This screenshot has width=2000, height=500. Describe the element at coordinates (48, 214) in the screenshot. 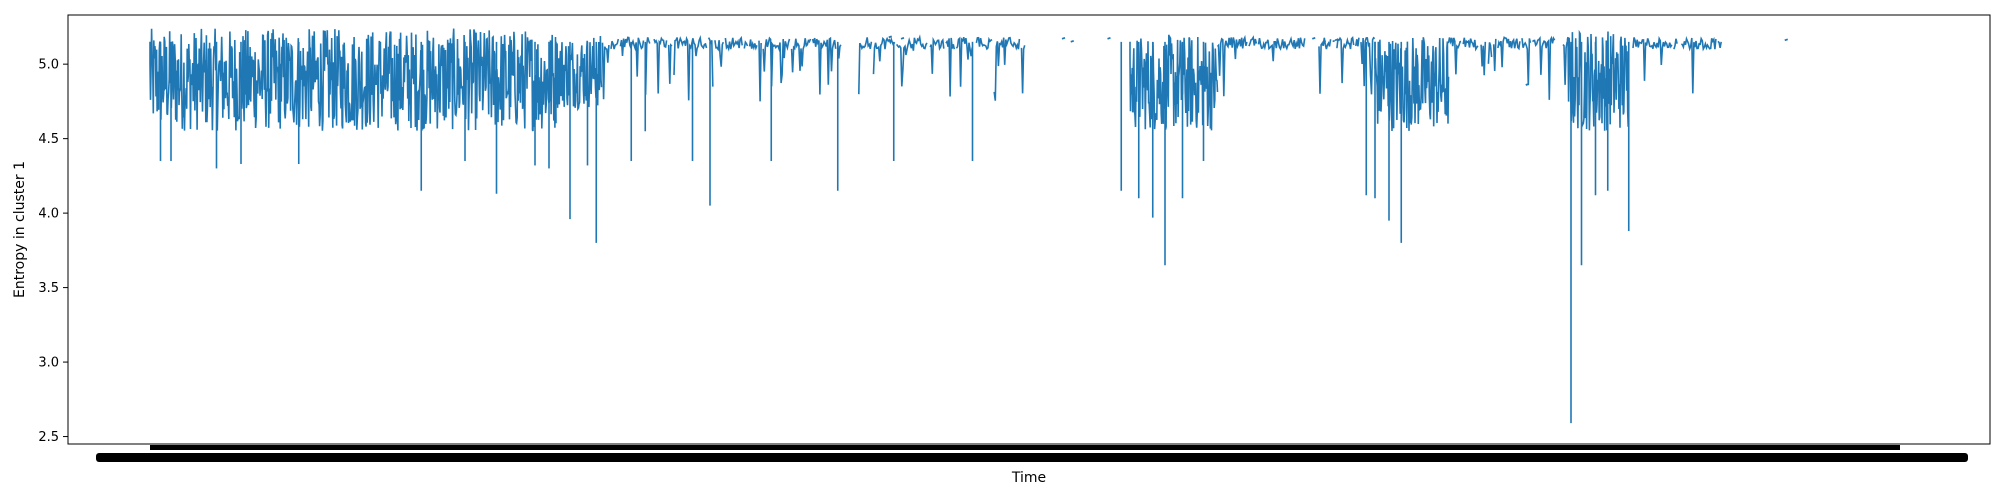

I see `y-tick-label: 4.0` at that location.